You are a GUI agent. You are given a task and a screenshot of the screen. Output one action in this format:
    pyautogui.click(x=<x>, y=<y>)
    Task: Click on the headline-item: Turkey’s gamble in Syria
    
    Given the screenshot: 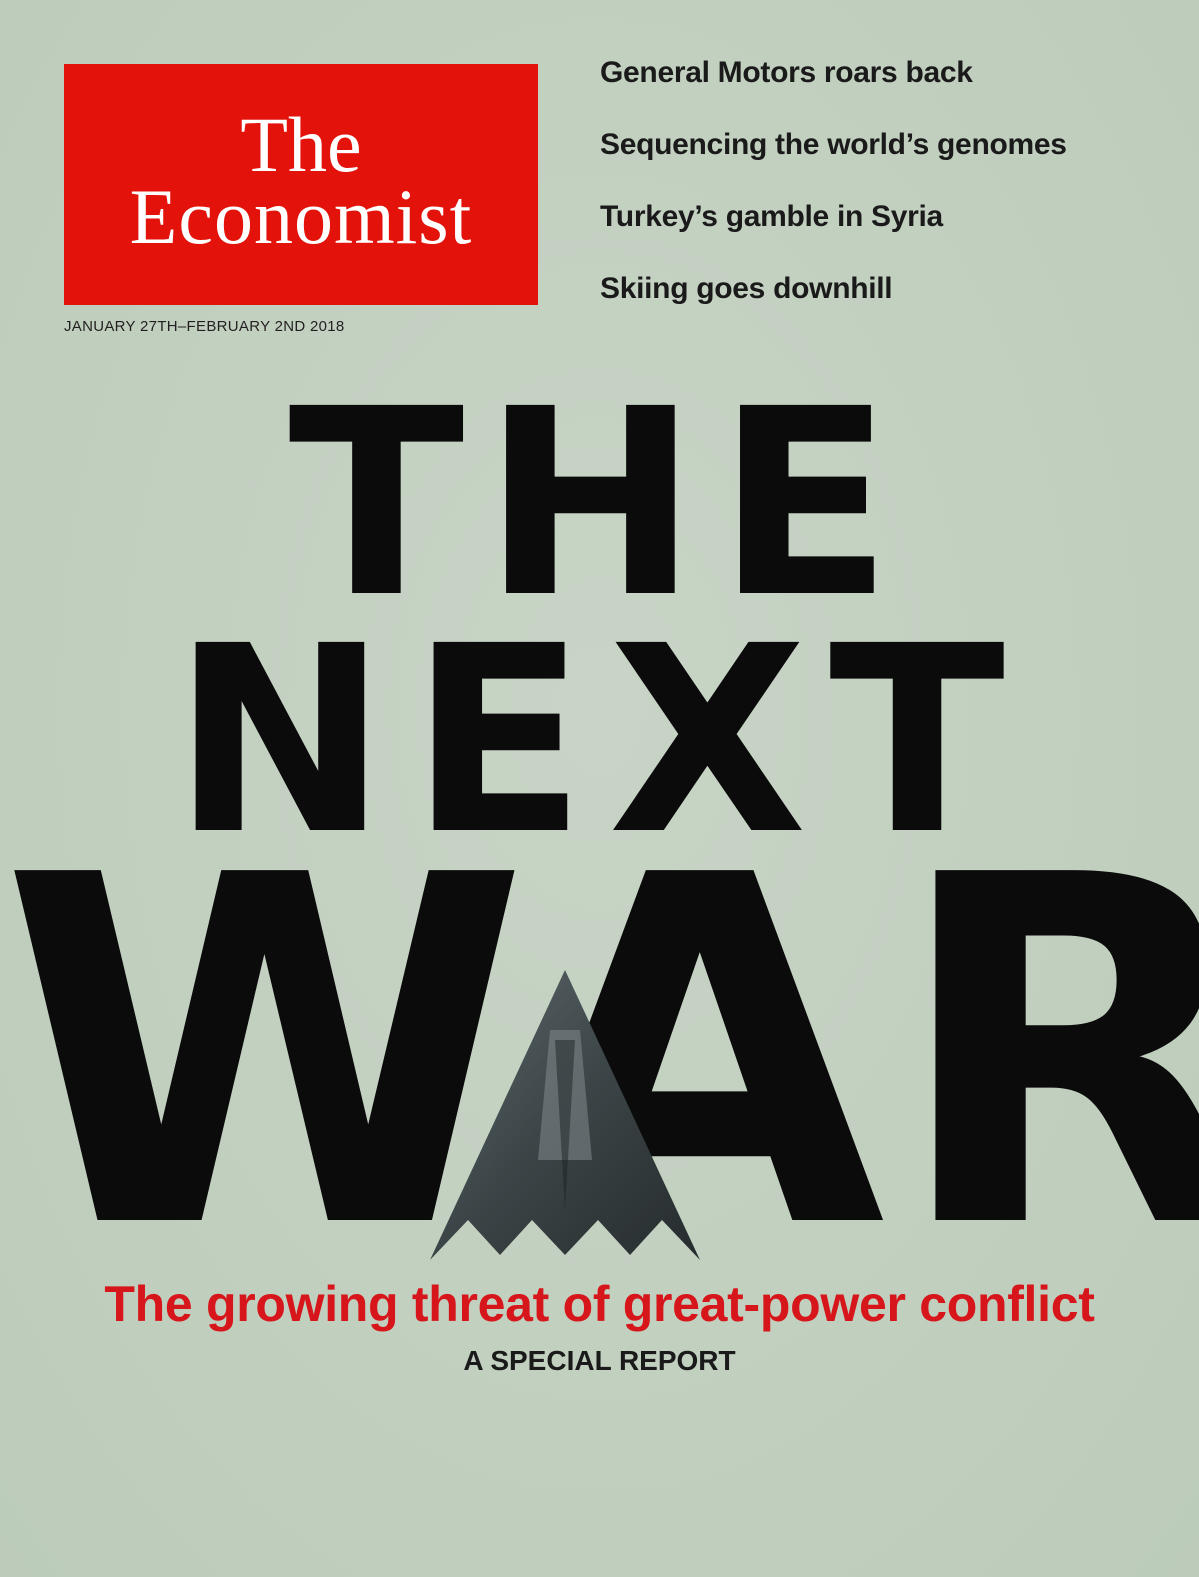 What is the action you would take?
    pyautogui.click(x=771, y=216)
    